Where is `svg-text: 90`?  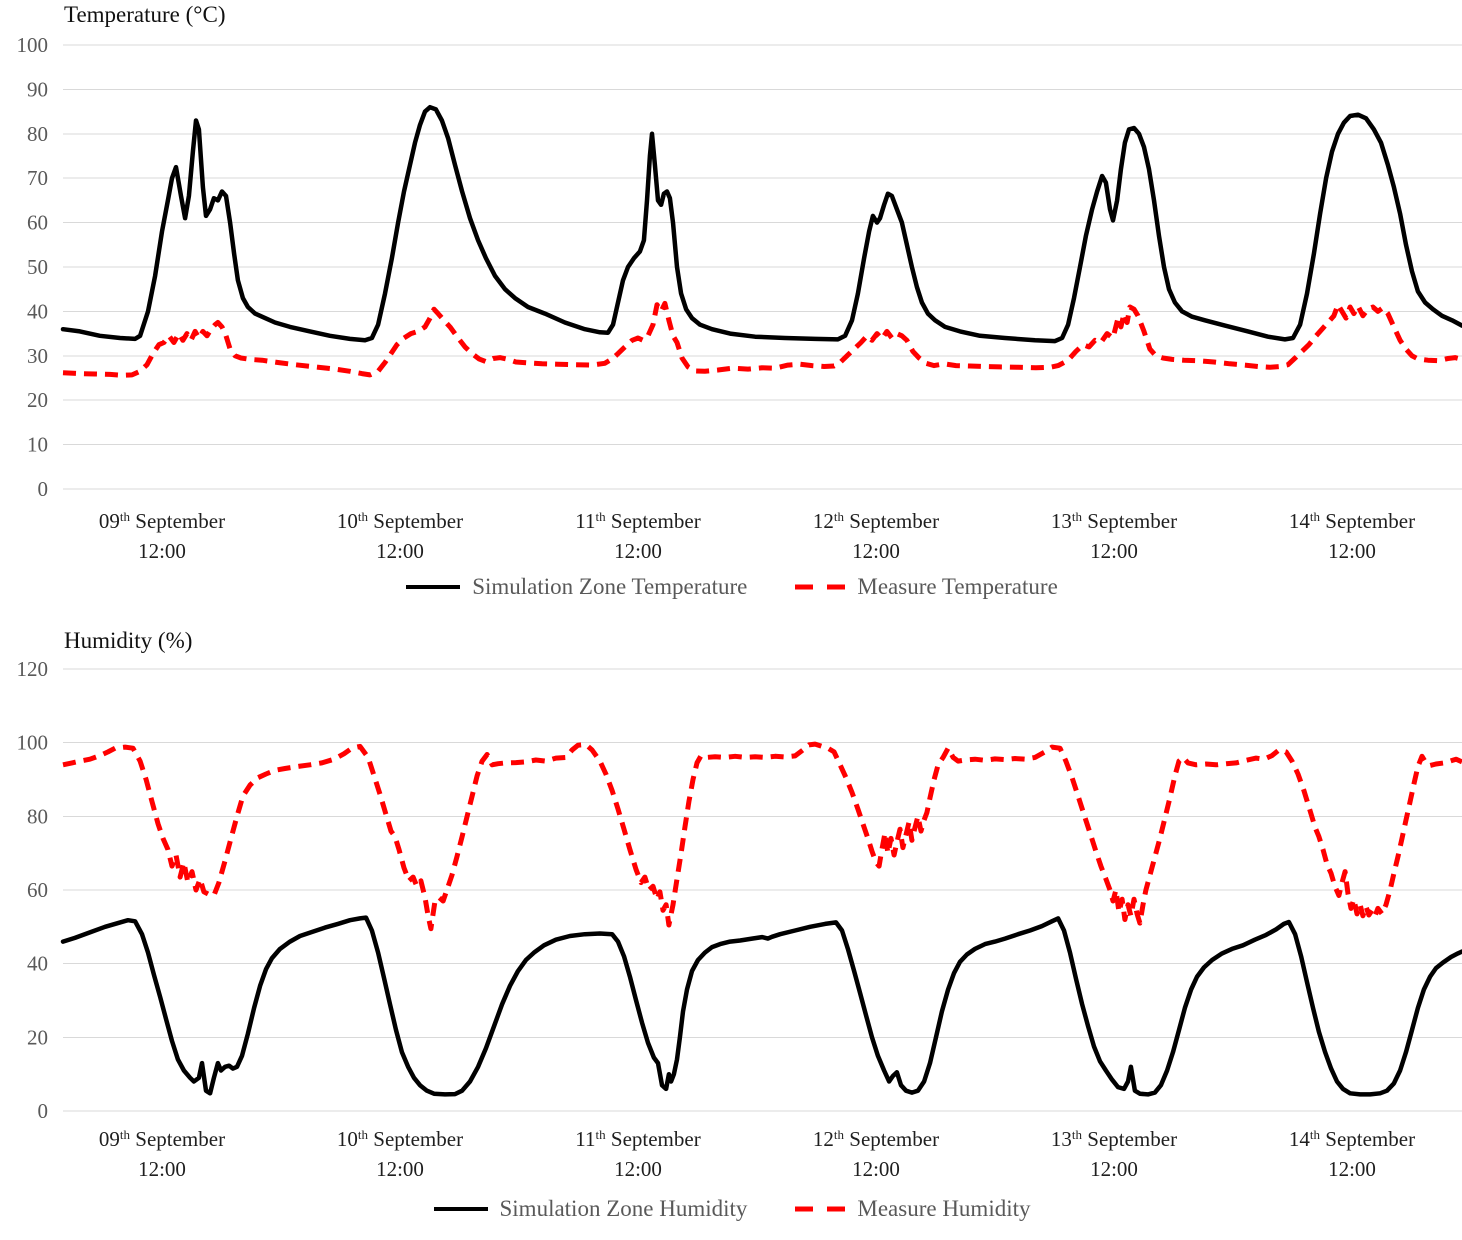 svg-text: 90 is located at coordinates (37, 89).